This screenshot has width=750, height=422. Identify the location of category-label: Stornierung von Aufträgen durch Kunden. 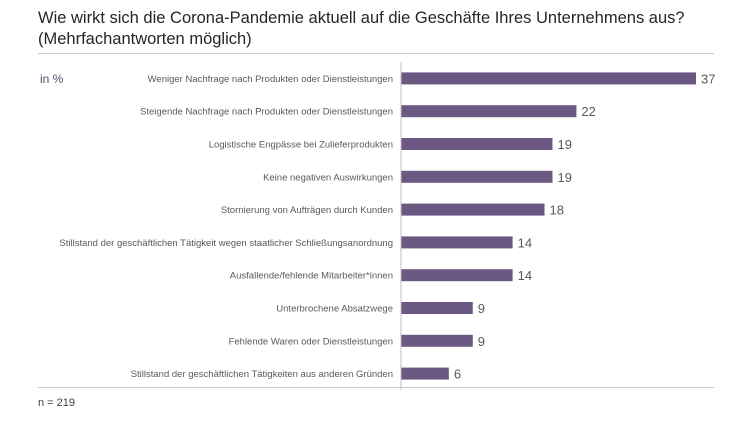
(307, 210).